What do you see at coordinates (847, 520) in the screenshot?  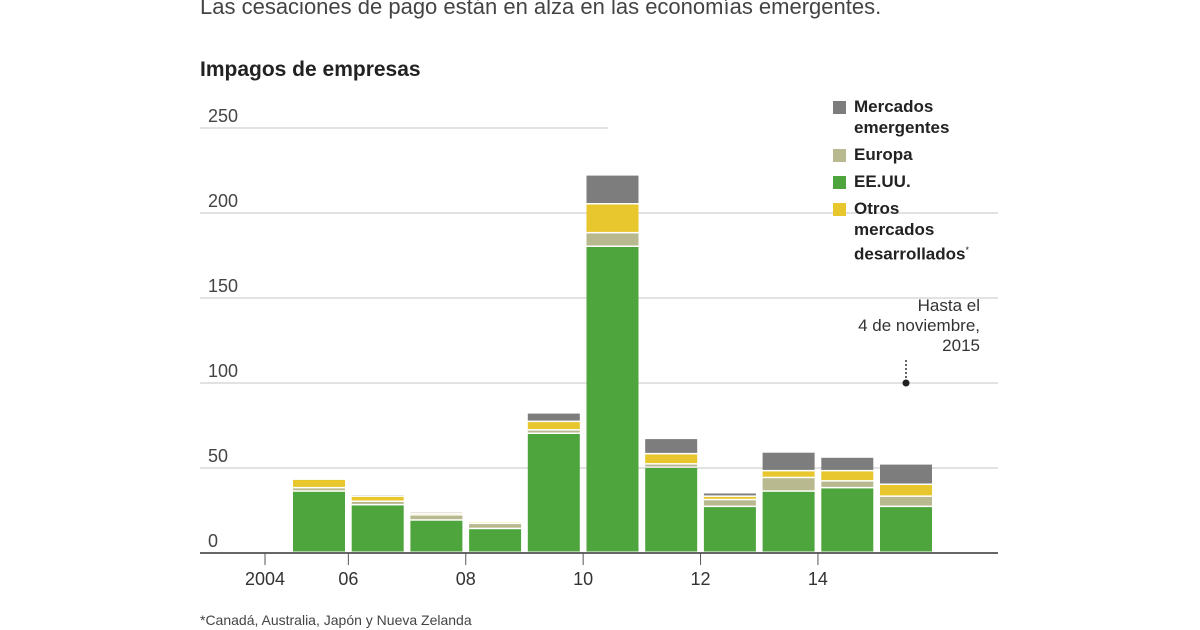 I see `bar-segment-2014-ee-uu-` at bounding box center [847, 520].